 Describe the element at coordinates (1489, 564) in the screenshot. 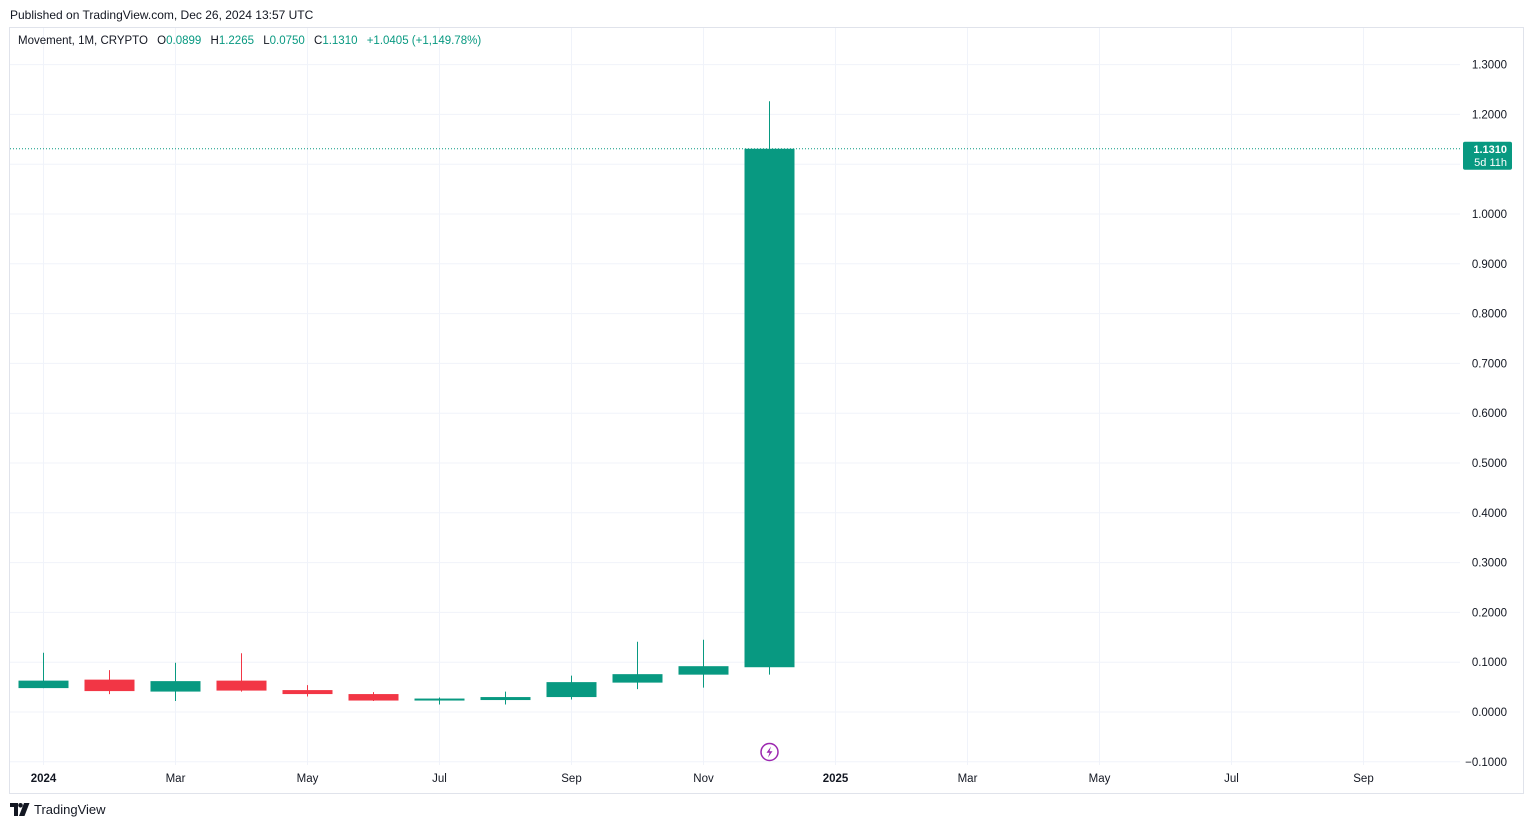

I see `y-tick-label: 0.3000` at that location.